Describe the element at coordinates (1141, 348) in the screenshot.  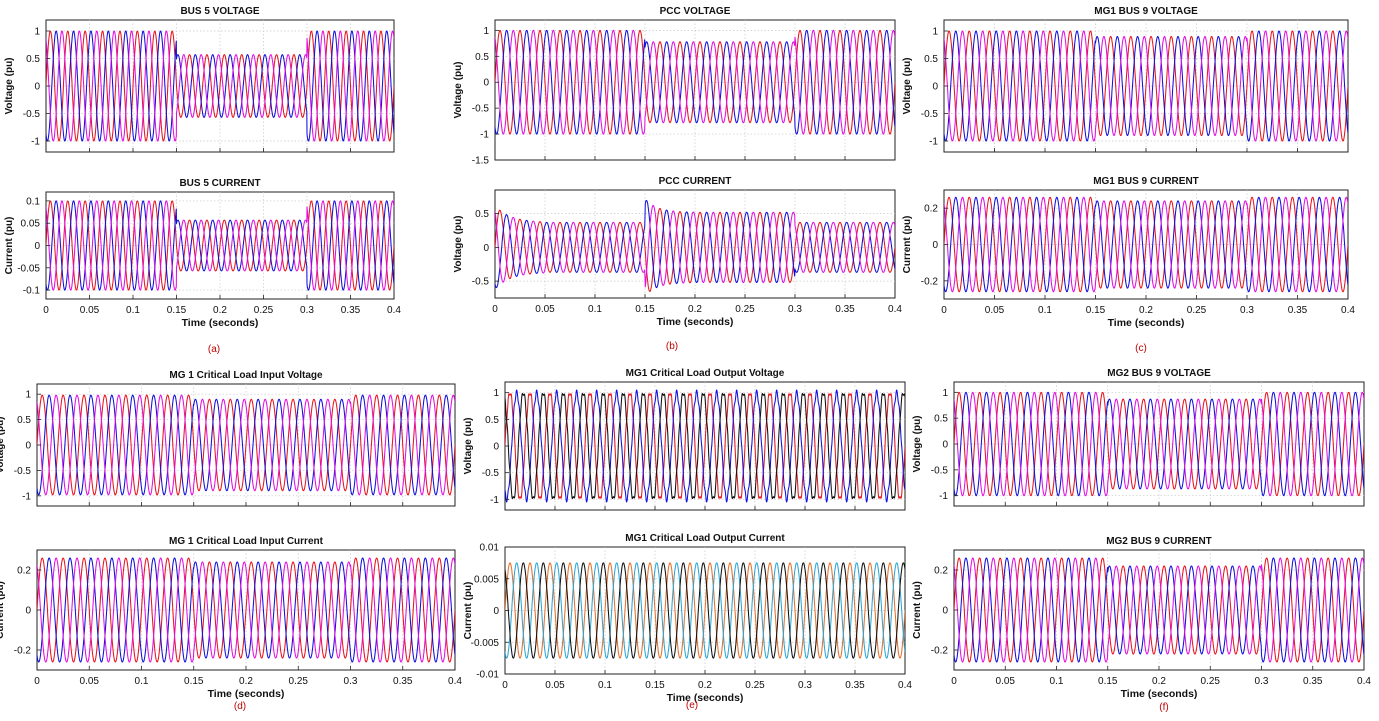
I see `subfigure-tag-c: (c)` at that location.